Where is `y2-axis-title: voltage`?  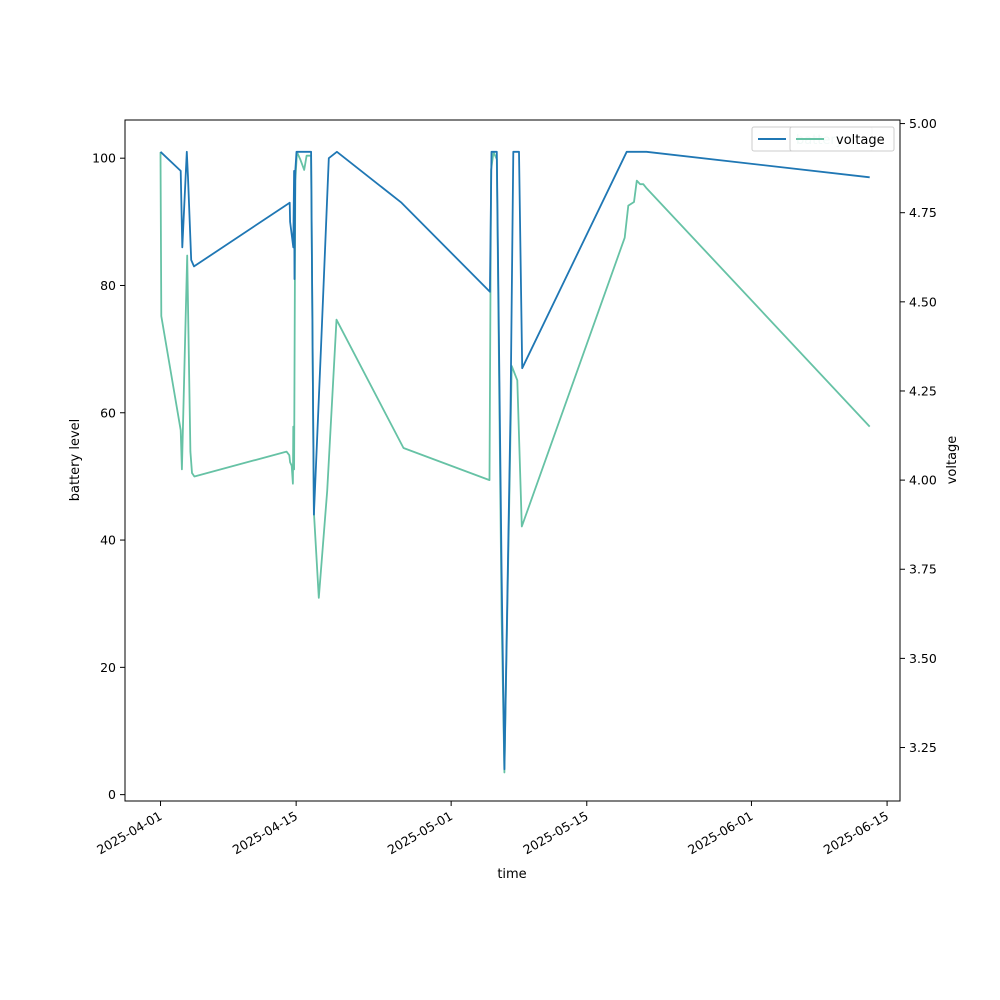
y2-axis-title: voltage is located at coordinates (952, 460).